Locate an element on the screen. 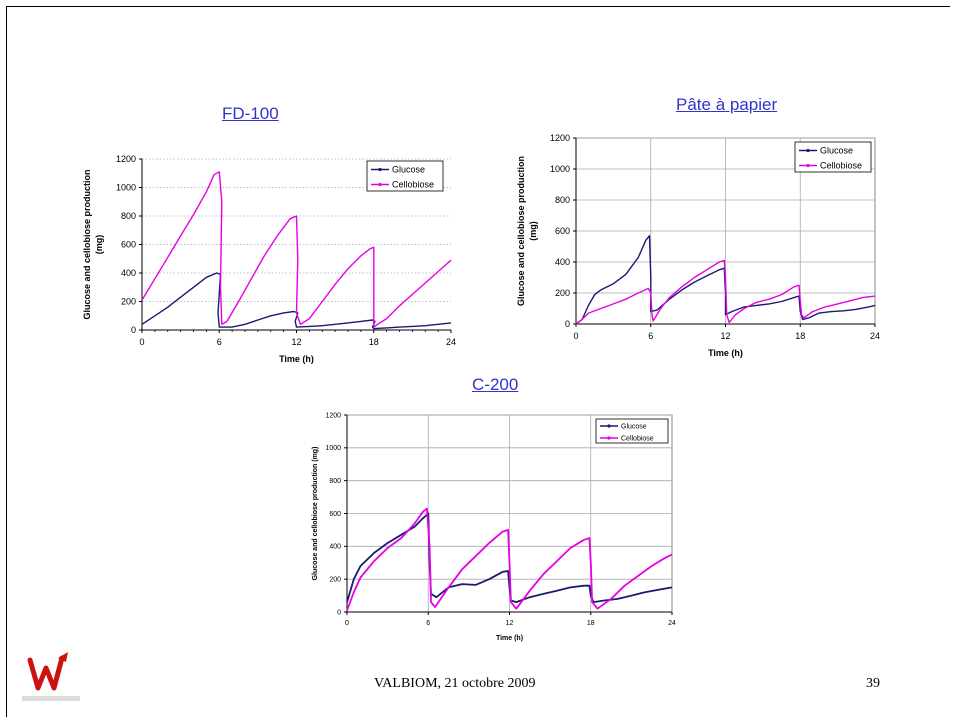 This screenshot has width=956, height=723. chart-title-fd100: FD-100 is located at coordinates (250, 113).